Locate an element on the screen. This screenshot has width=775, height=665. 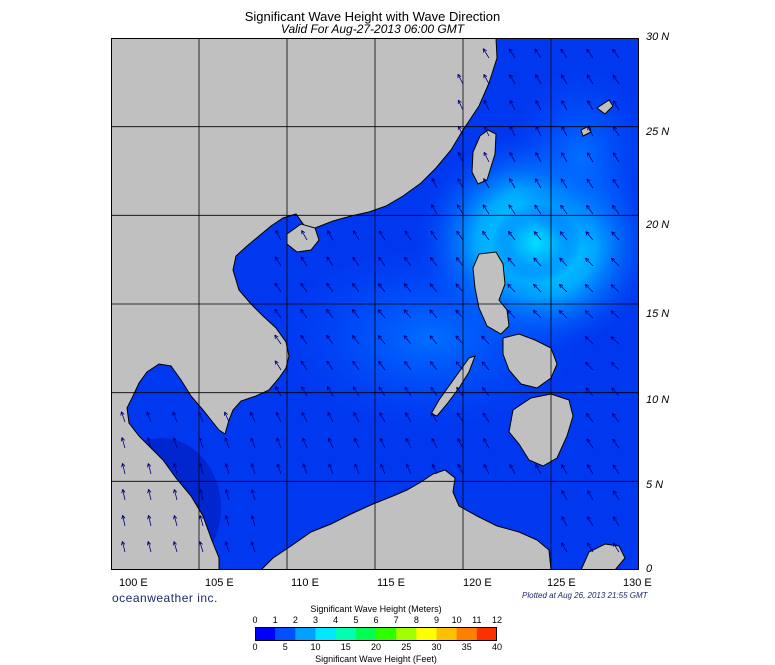
taiwan-island is located at coordinates (484, 157).